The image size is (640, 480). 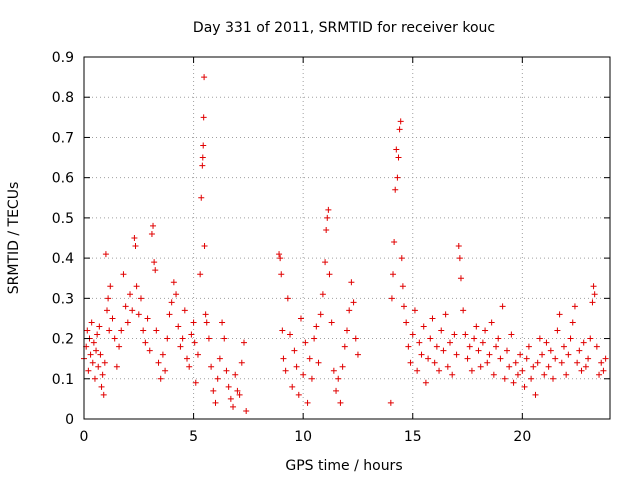 I want to click on y-tick-label: 0.6, so click(x=63, y=179).